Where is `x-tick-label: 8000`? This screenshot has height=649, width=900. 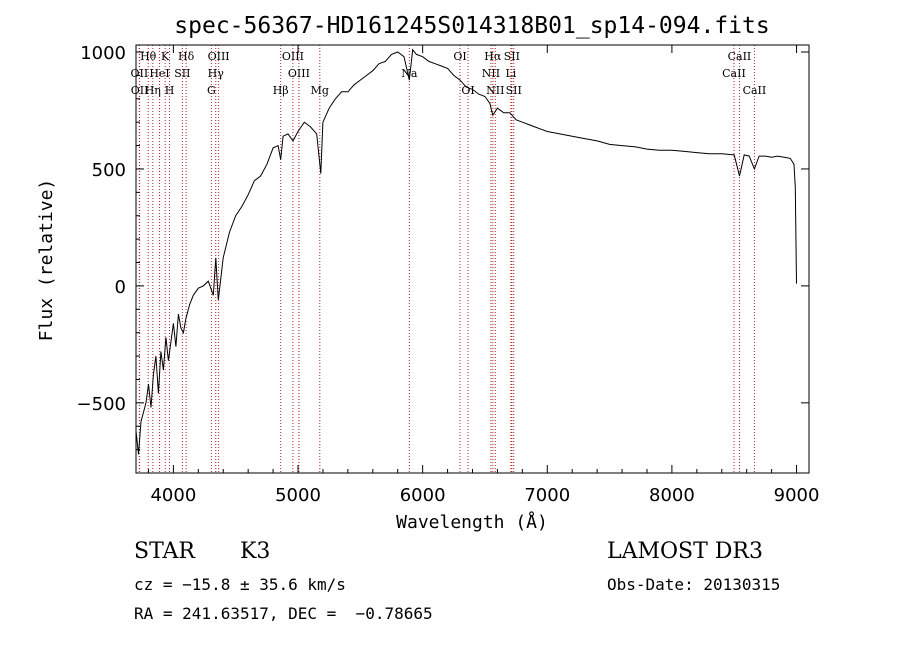 x-tick-label: 8000 is located at coordinates (672, 495).